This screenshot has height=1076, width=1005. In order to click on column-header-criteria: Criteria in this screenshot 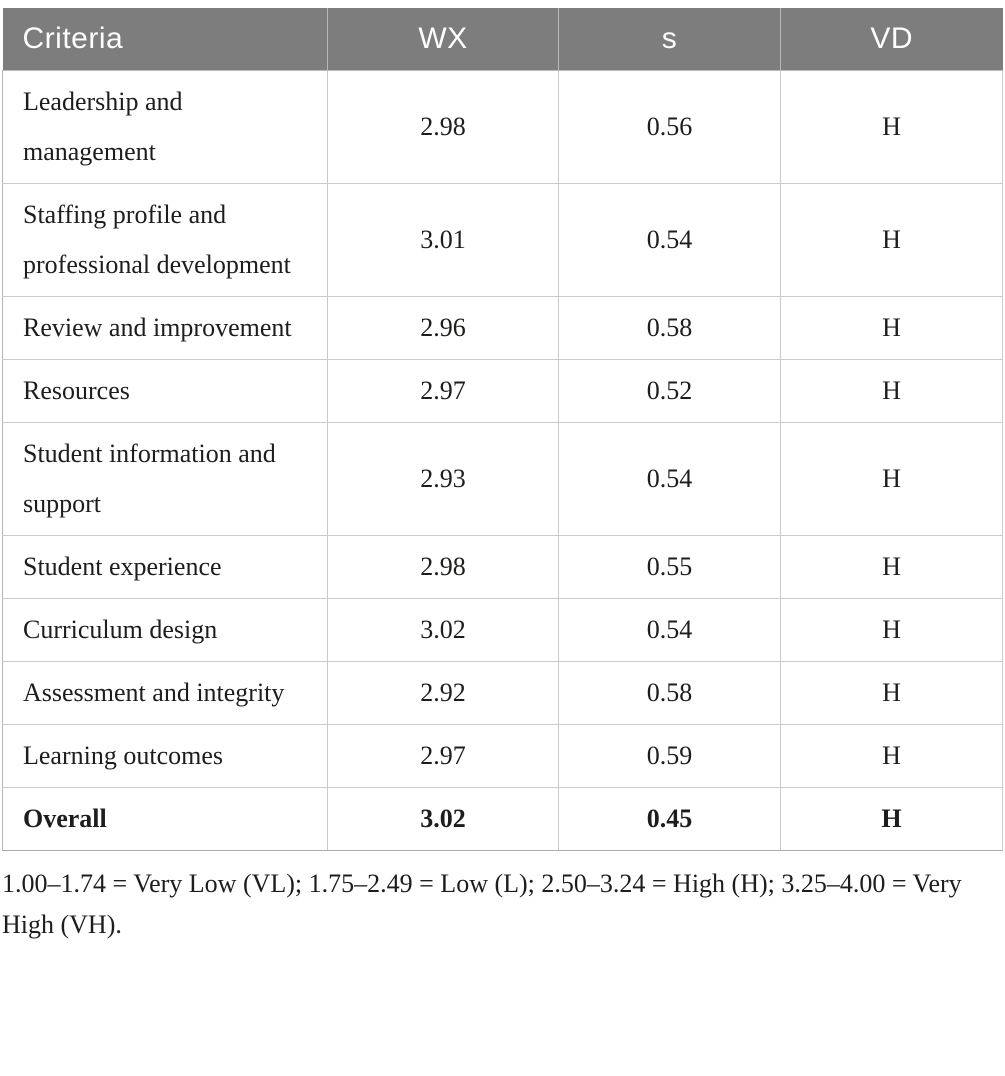, I will do `click(165, 39)`.